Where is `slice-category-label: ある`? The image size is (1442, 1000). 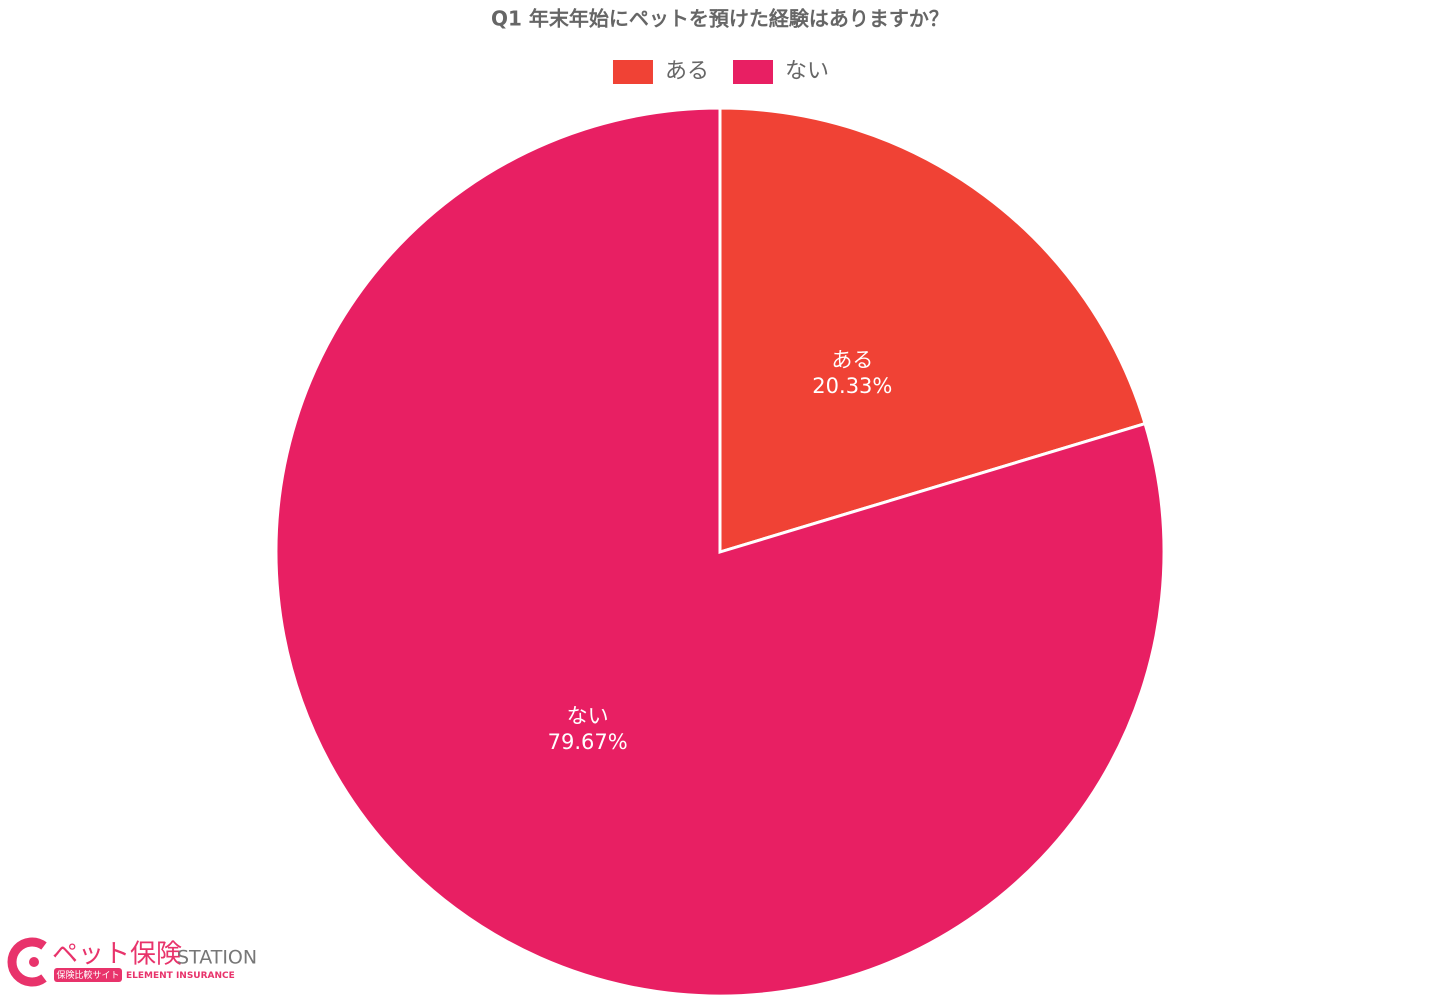
slice-category-label: ある is located at coordinates (852, 360).